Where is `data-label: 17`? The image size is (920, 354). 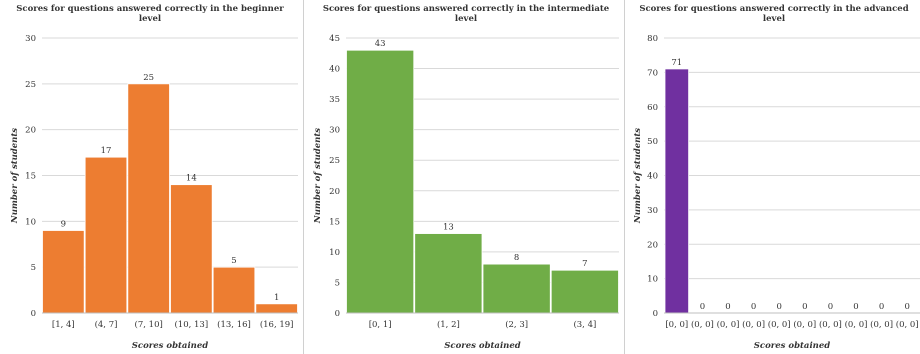 data-label: 17 is located at coordinates (106, 151).